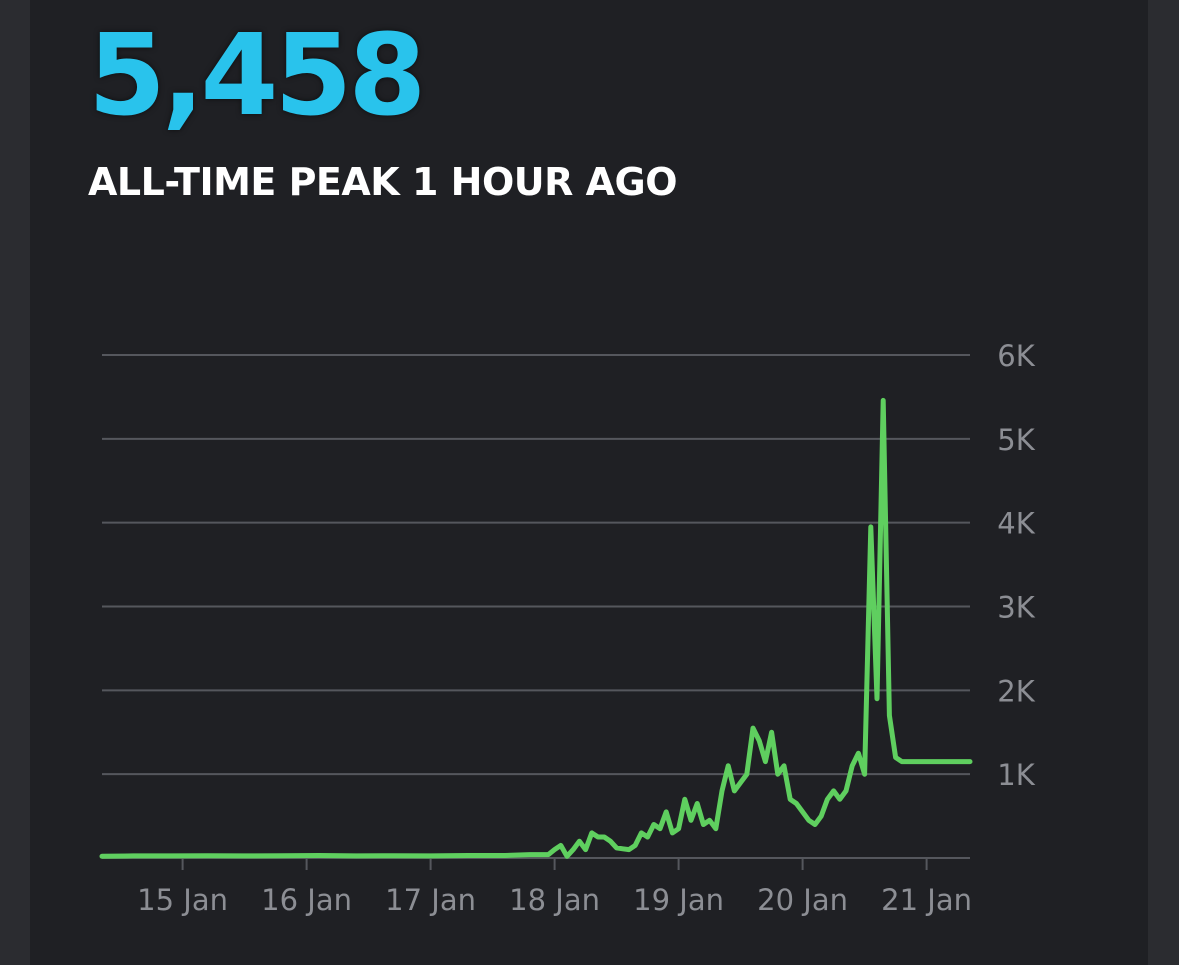 Image resolution: width=1179 pixels, height=965 pixels. Describe the element at coordinates (306, 900) in the screenshot. I see `x-tick-label: 16 Jan` at that location.